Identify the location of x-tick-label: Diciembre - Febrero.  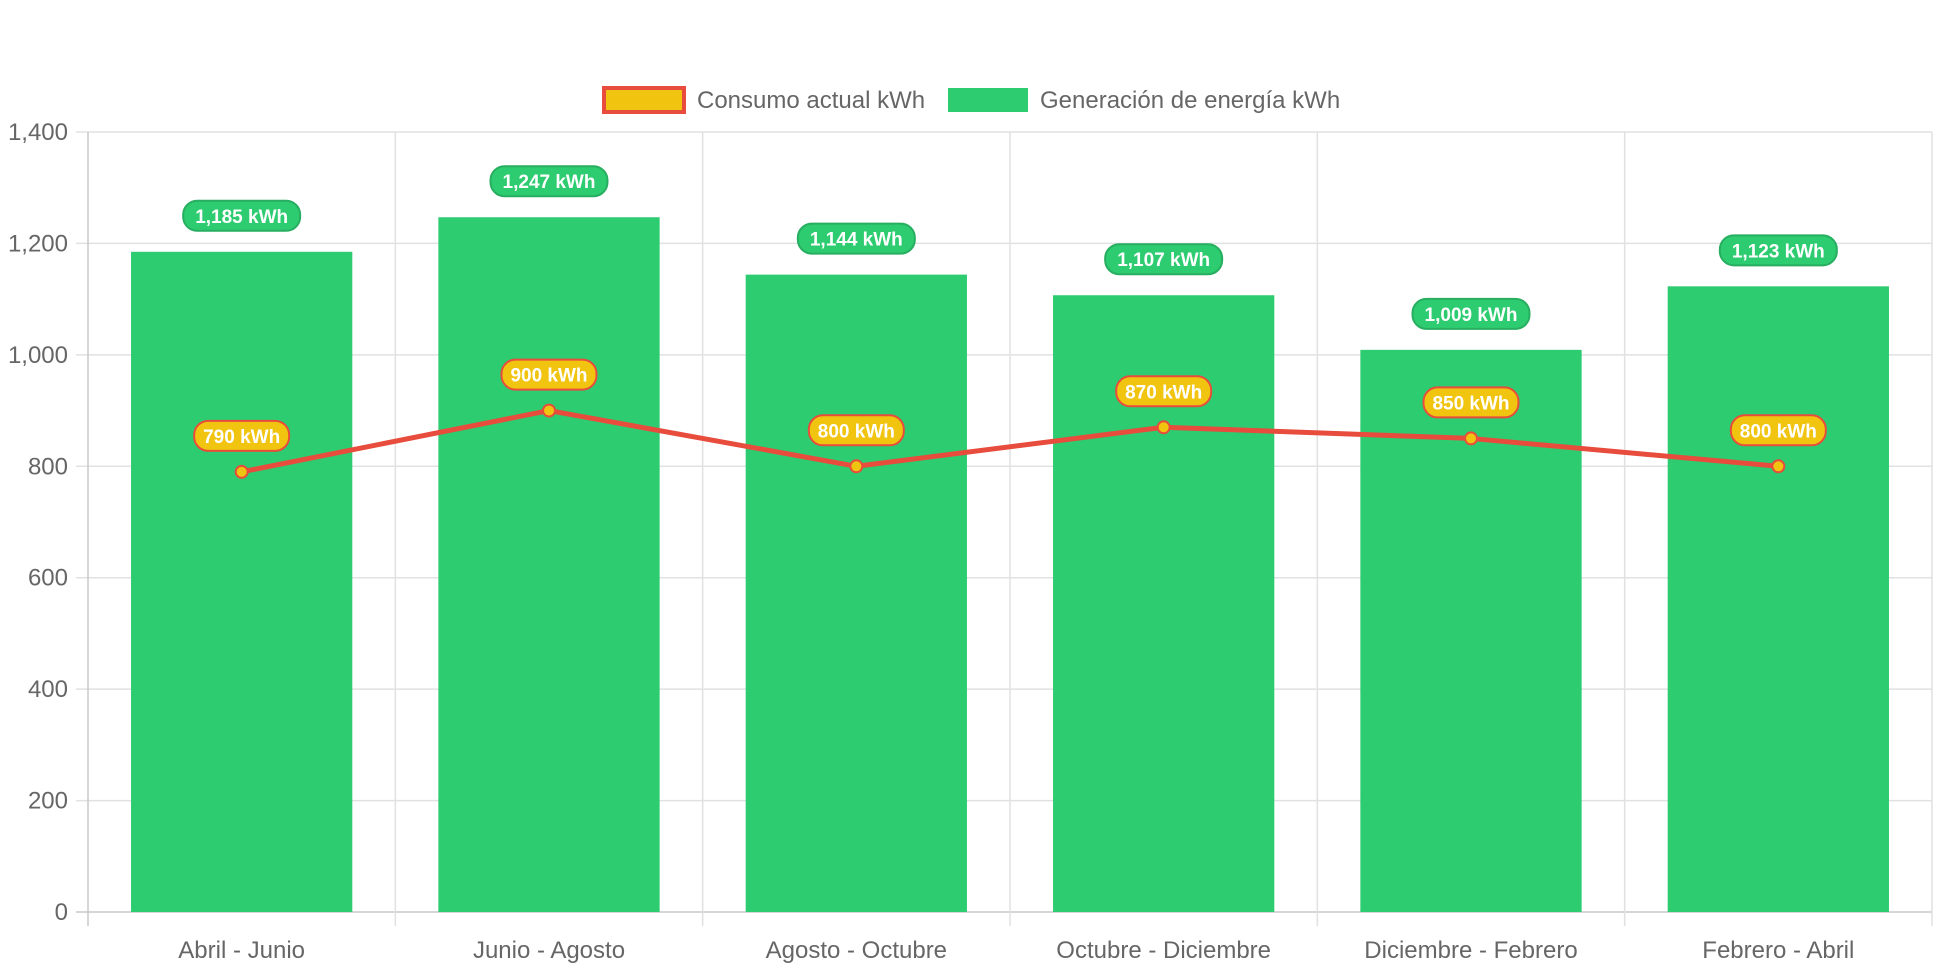
(1470, 950).